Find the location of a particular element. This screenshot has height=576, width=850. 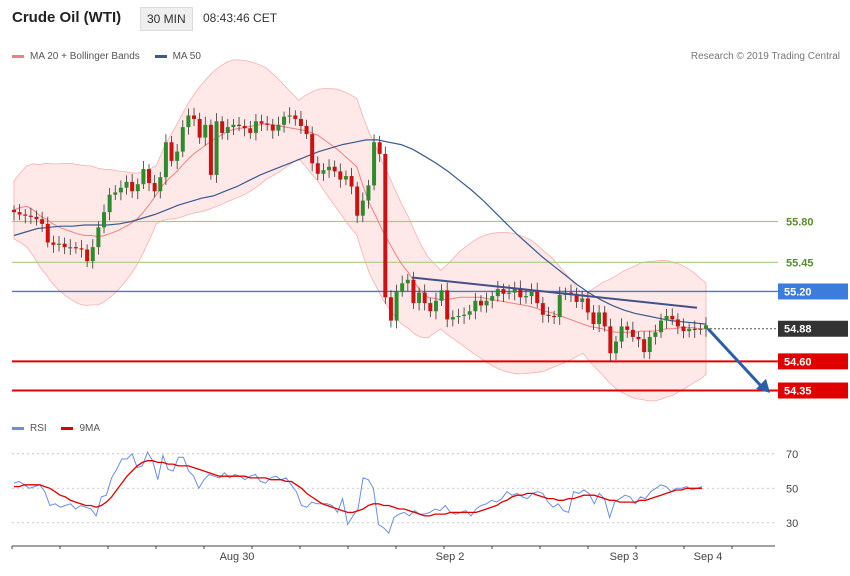

rsi-panel: 30 50 70 is located at coordinates (405, 492).